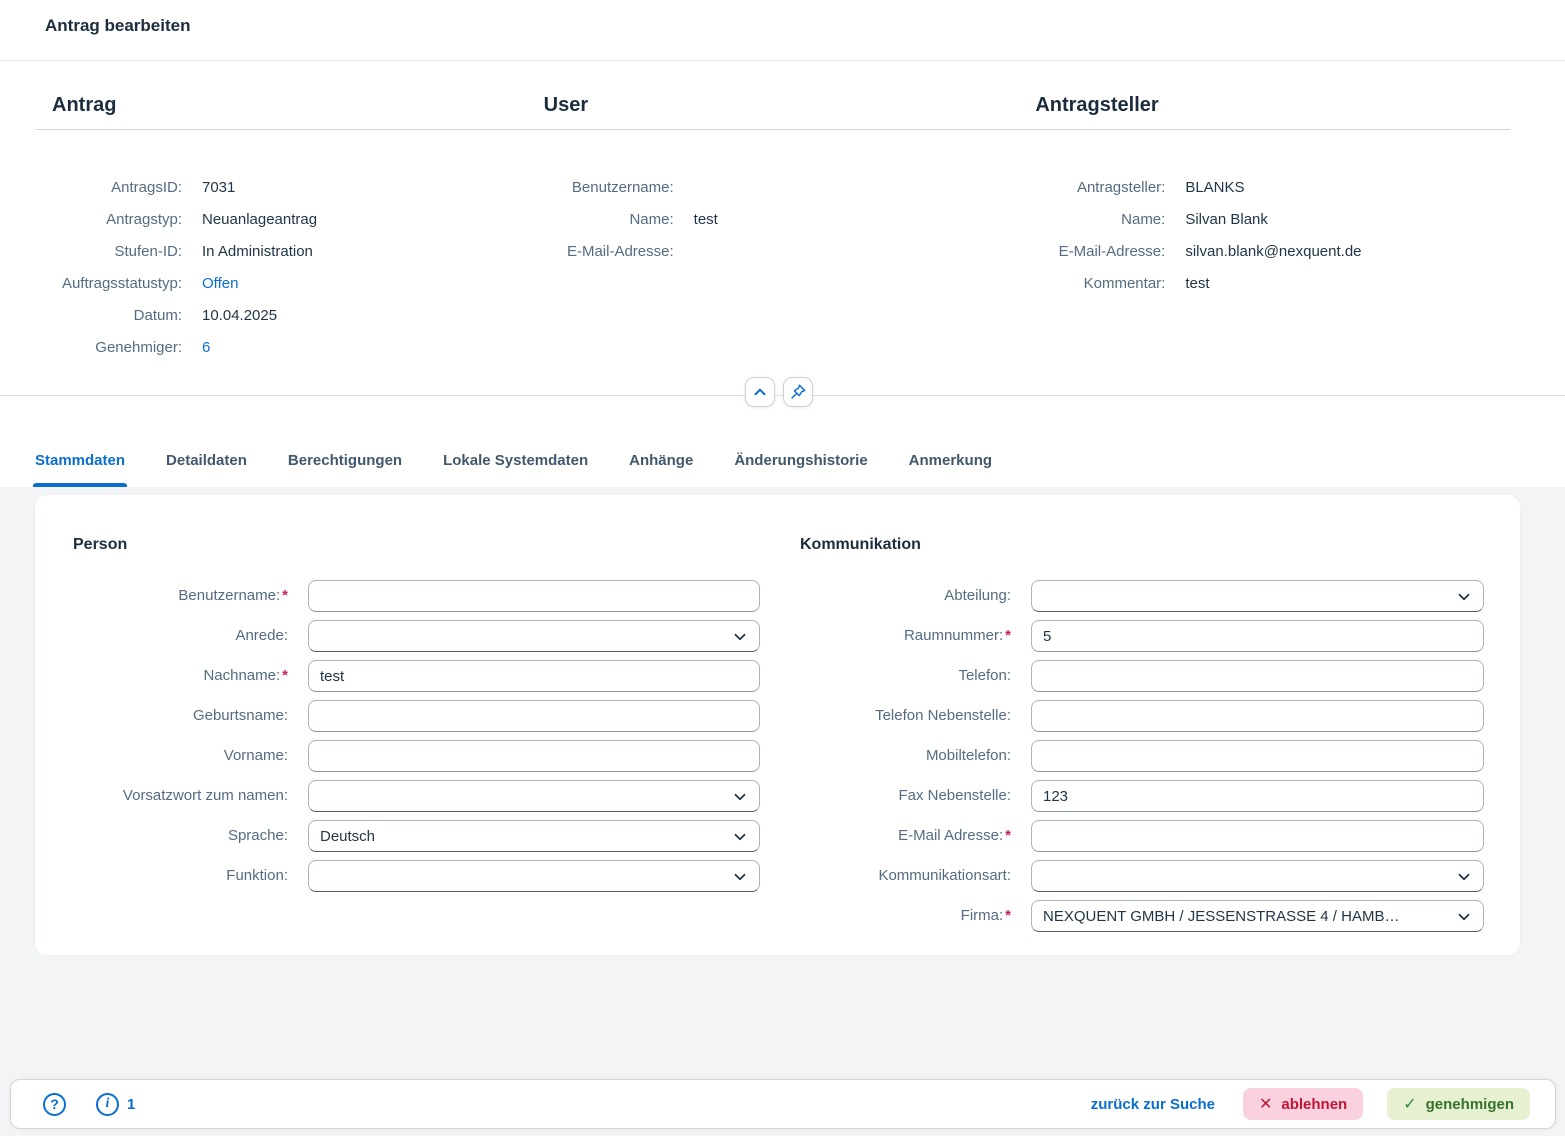  I want to click on reject-button: ✕ ablehnen, so click(1303, 1104).